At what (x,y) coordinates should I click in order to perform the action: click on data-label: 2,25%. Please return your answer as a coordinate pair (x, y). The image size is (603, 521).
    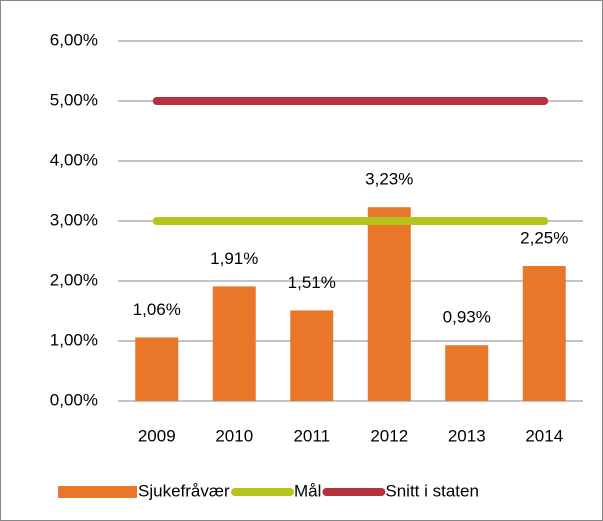
    Looking at the image, I should click on (544, 237).